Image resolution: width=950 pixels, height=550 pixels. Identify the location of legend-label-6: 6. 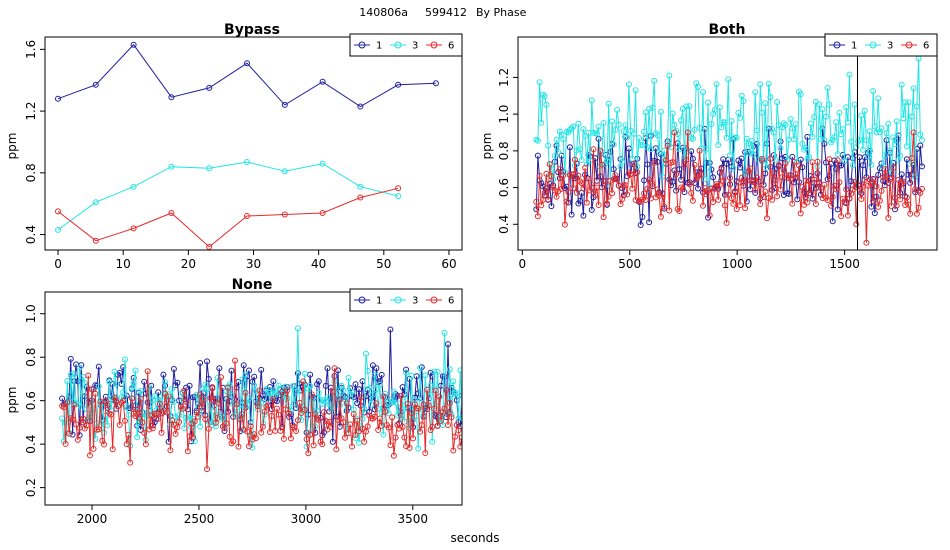
(451, 301).